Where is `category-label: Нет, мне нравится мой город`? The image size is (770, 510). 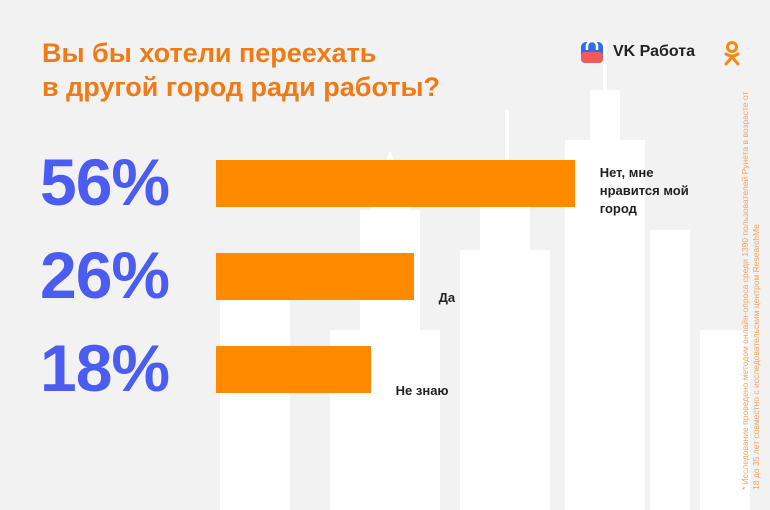 category-label: Нет, мне нравится мой город is located at coordinates (644, 190).